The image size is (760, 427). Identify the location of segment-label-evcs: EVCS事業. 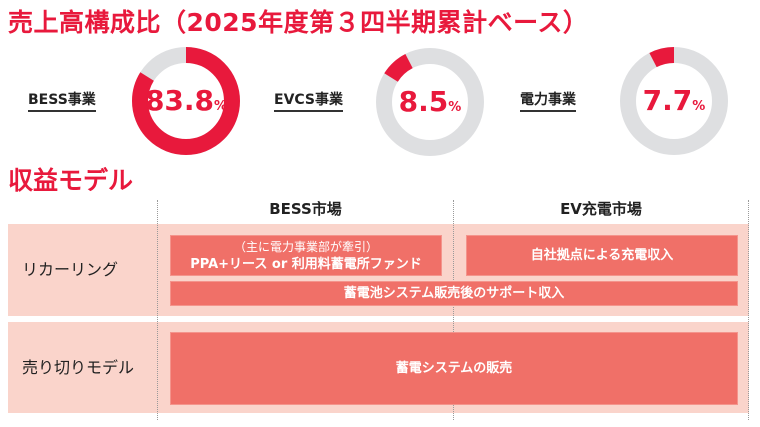
(309, 101).